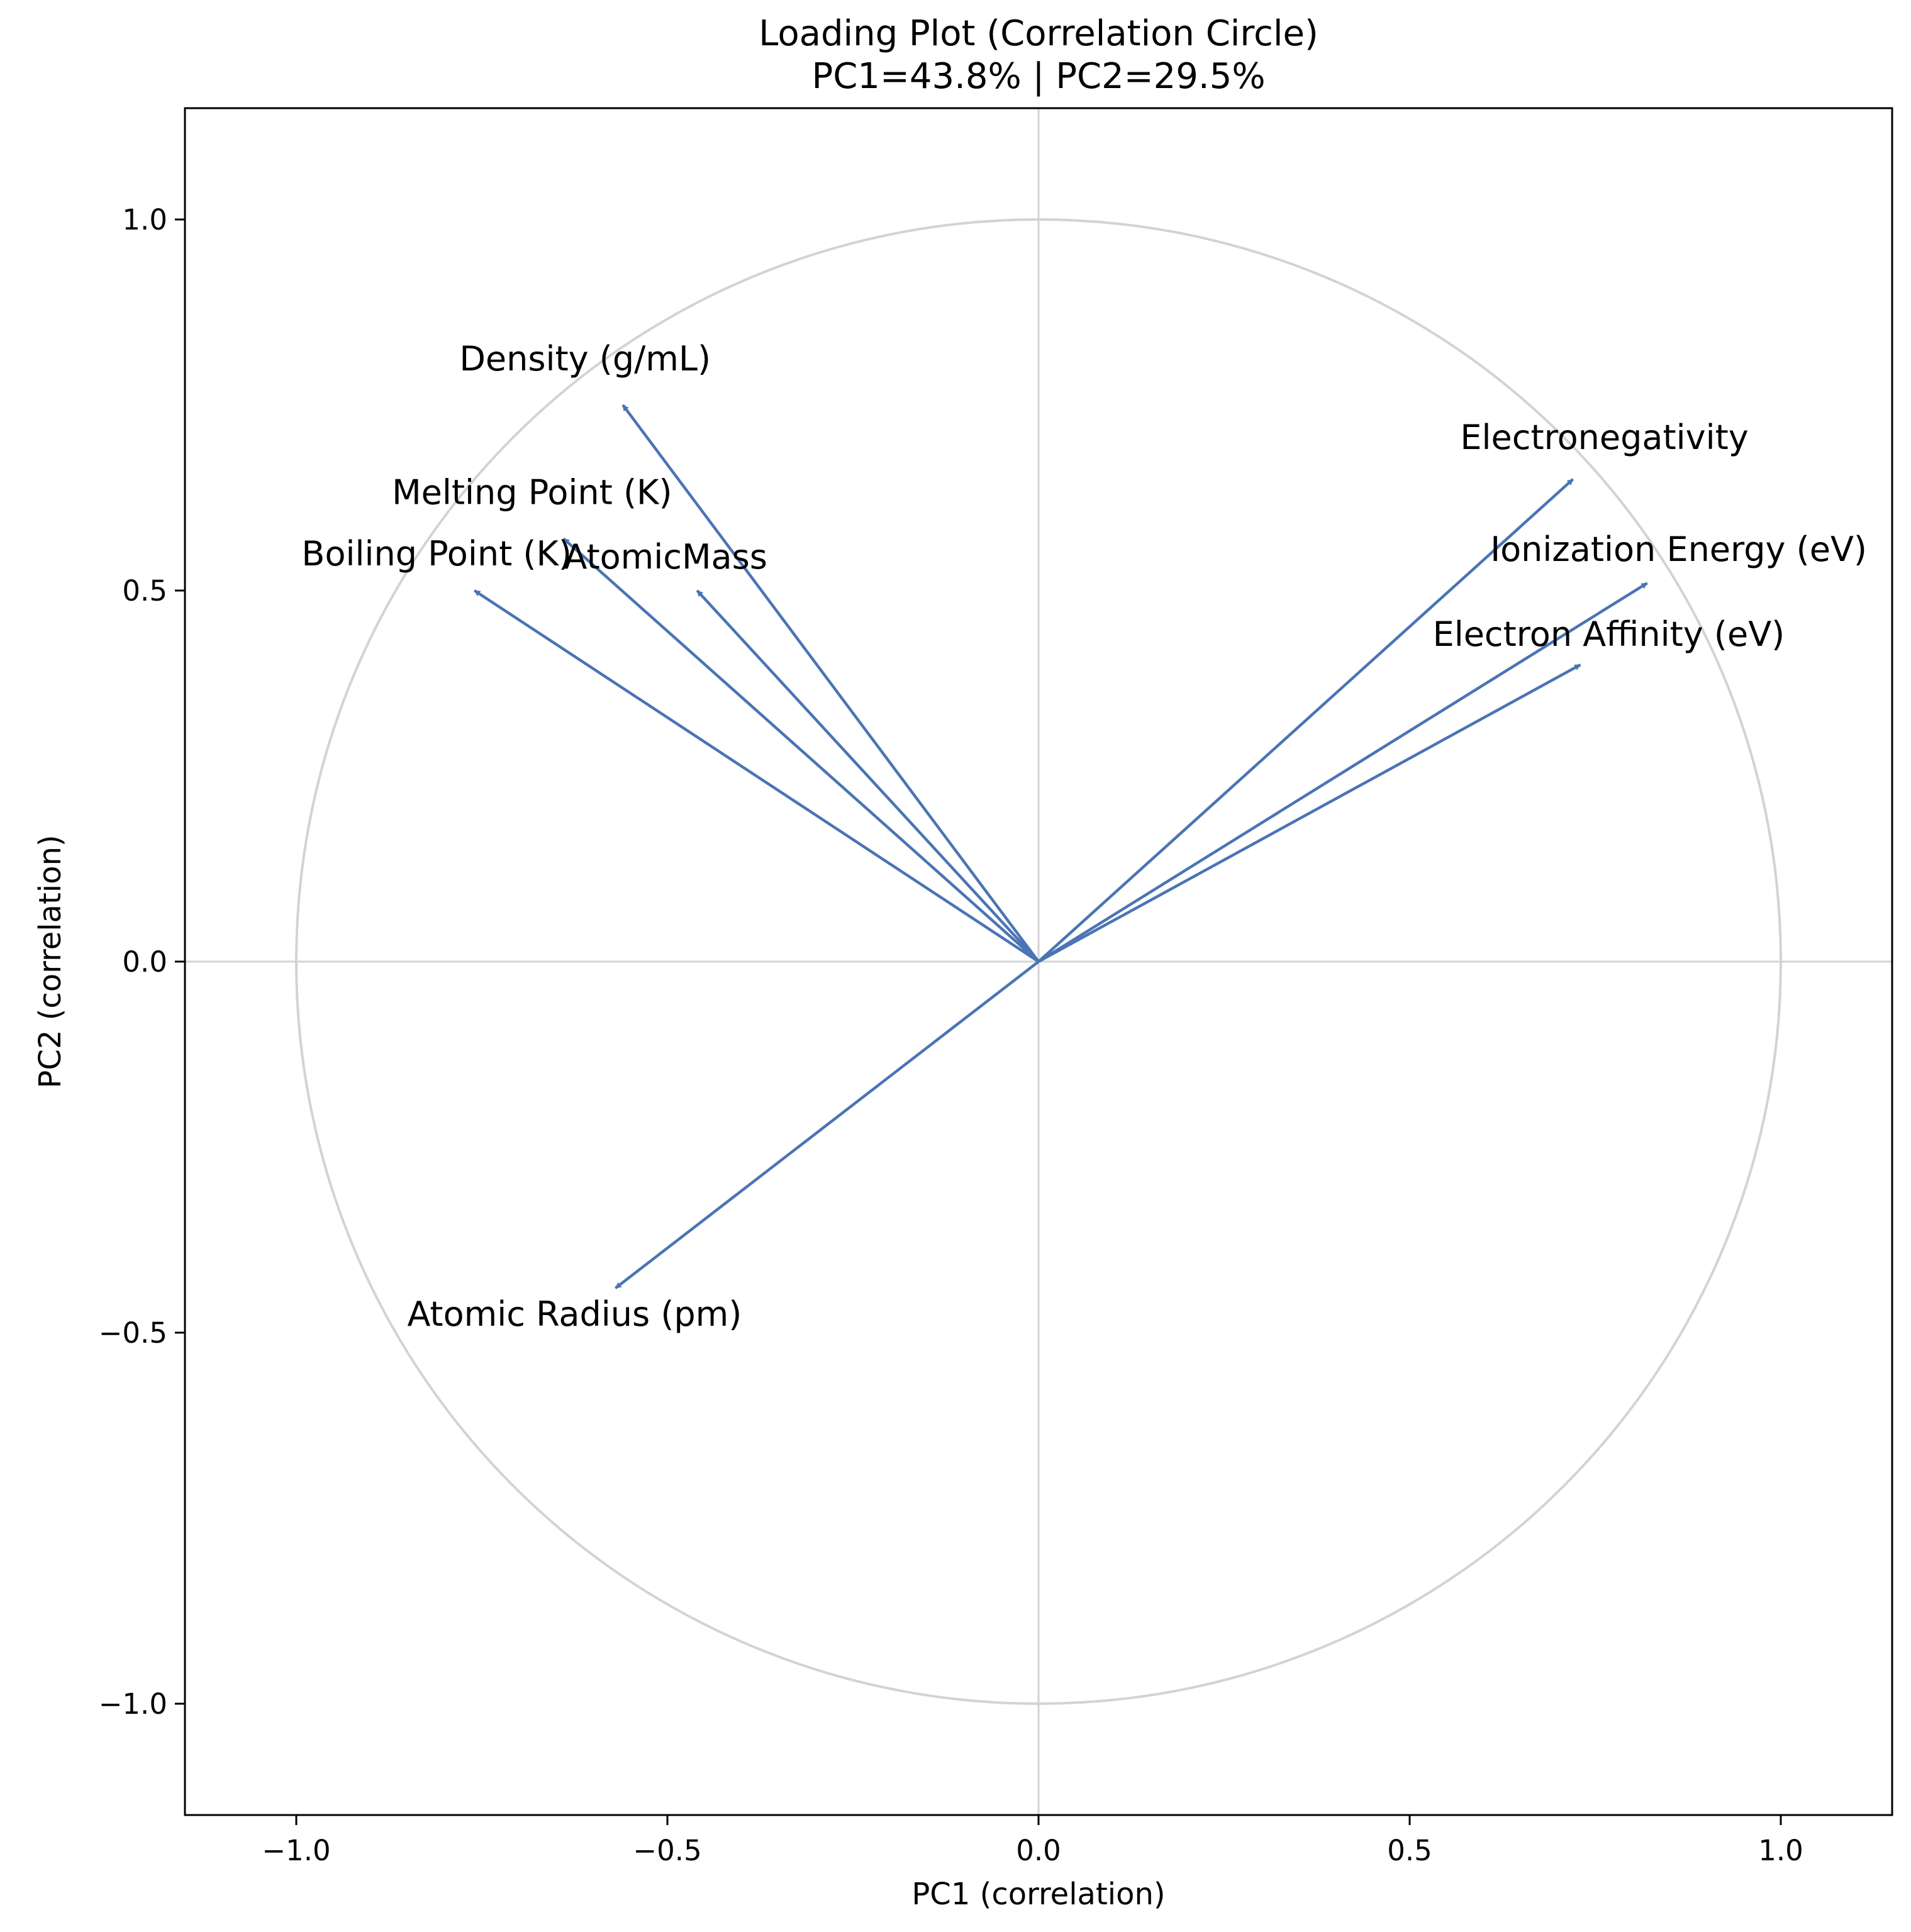  Describe the element at coordinates (1409, 1850) in the screenshot. I see `x-tick-label: 0.5` at that location.